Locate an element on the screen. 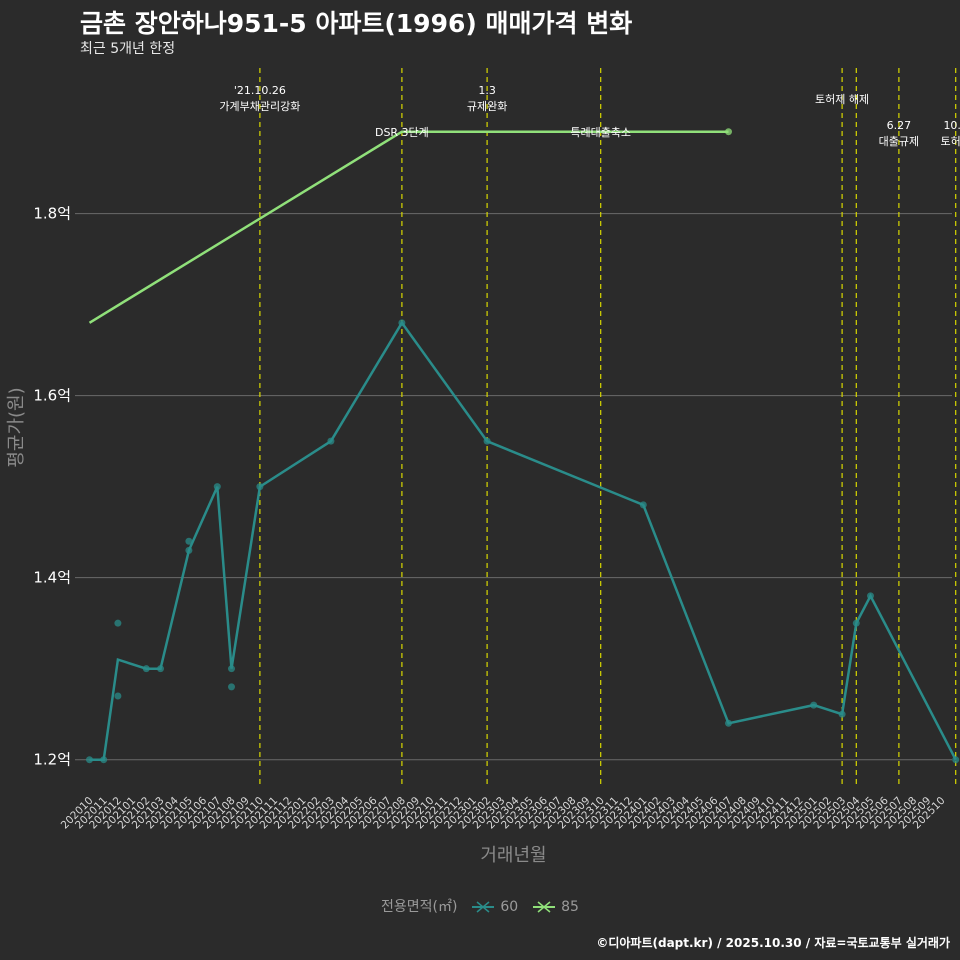 The width and height of the screenshot is (960, 960). y-tick-label: 1.4억 is located at coordinates (52, 578).